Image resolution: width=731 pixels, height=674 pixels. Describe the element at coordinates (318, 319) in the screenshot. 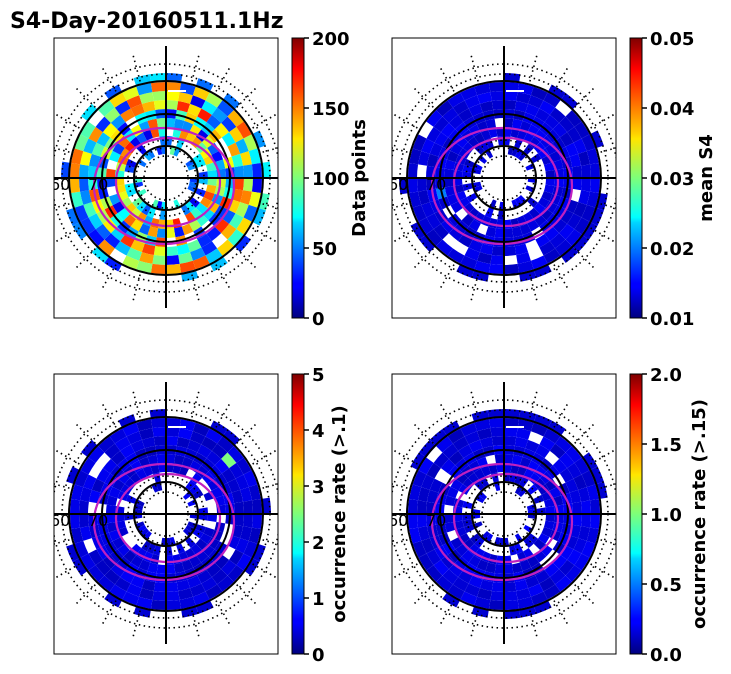

I see `colorbar-tick-label: 0` at that location.